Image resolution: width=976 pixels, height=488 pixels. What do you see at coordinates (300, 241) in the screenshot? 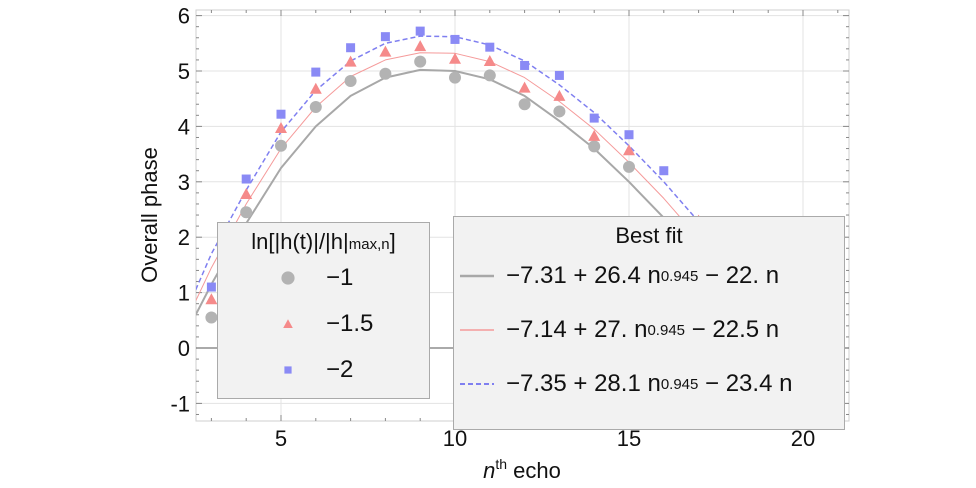
I see `legend-title-main: ln[|h(t)|/|h|` at bounding box center [300, 241].